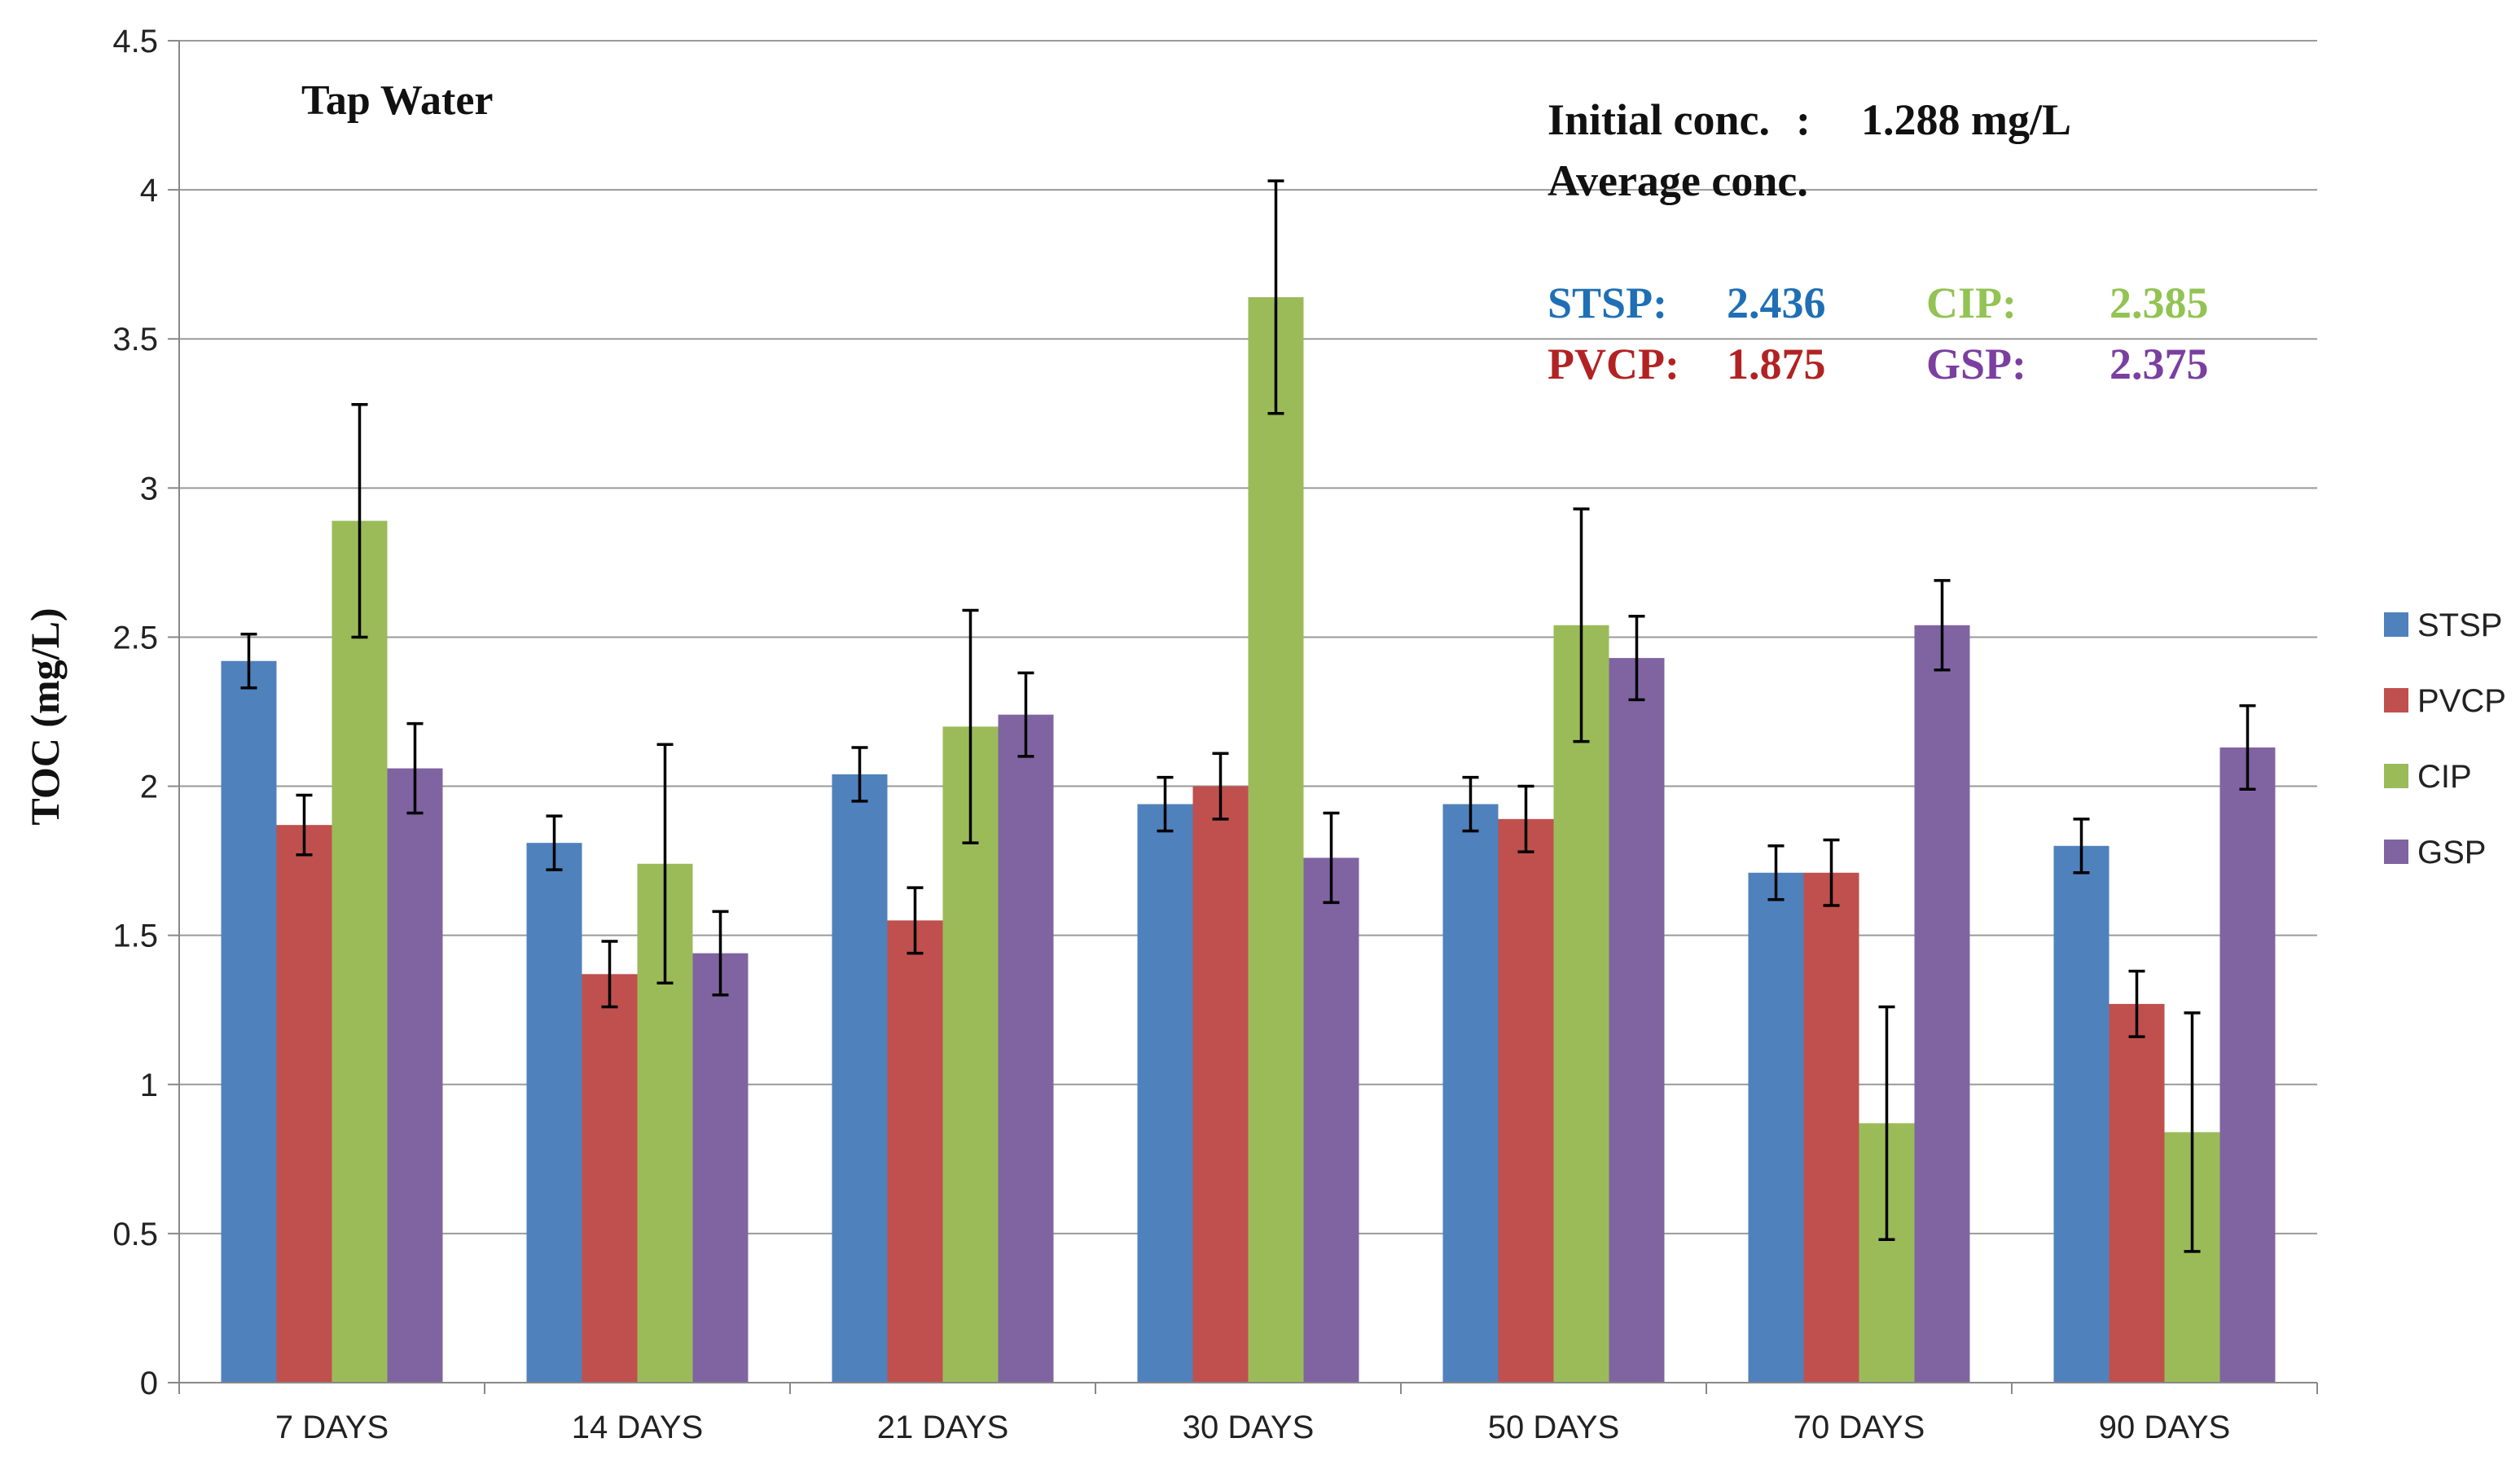  What do you see at coordinates (638, 1427) in the screenshot?
I see `x-tick-label: 14 DAYS` at bounding box center [638, 1427].